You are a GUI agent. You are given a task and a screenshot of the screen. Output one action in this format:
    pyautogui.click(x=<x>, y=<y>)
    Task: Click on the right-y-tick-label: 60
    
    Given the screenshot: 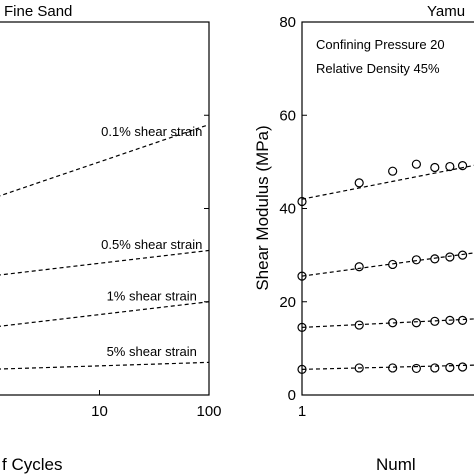 What is the action you would take?
    pyautogui.click(x=287, y=115)
    